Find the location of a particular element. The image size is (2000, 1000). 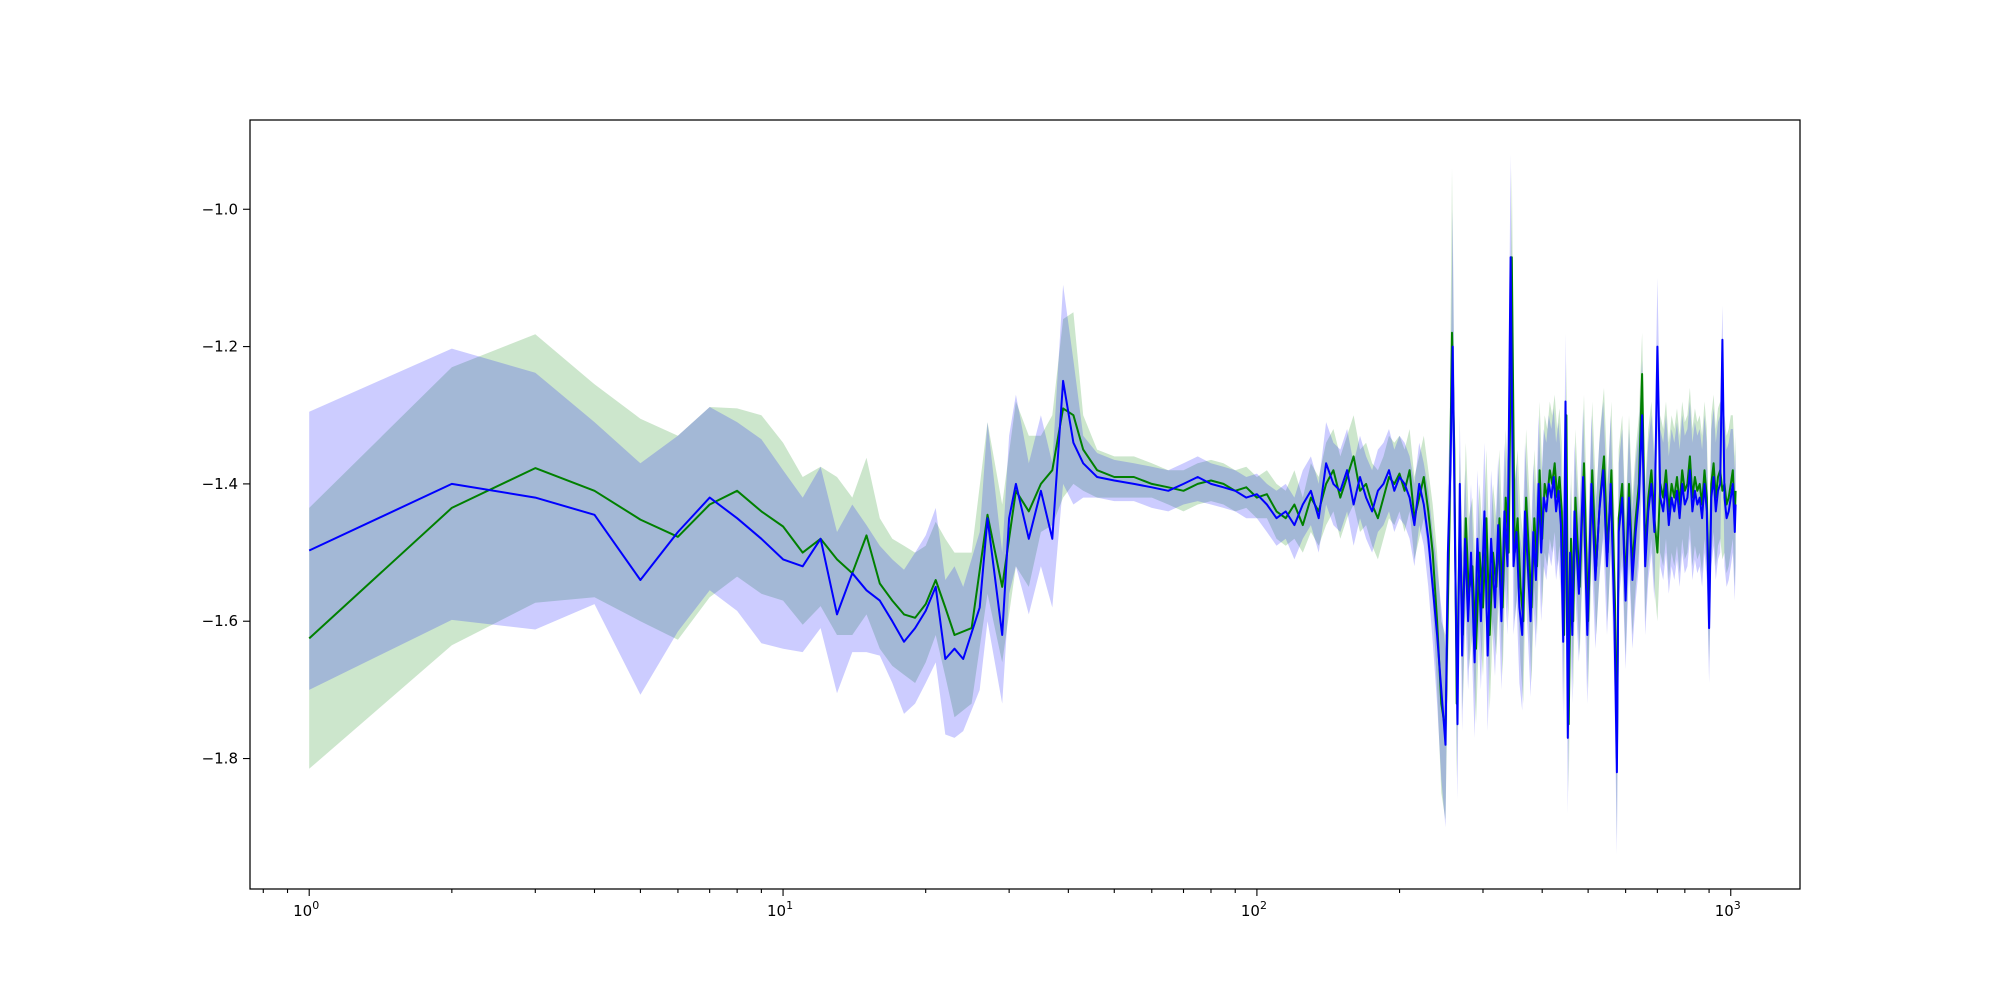

x-tick-label: 10² is located at coordinates (1254, 909).